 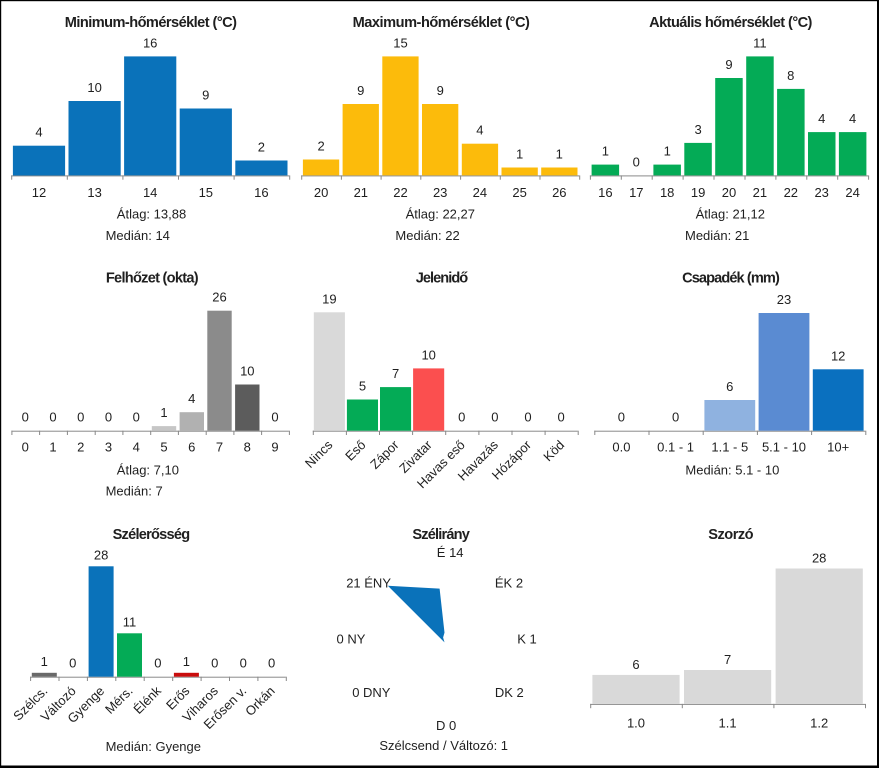 What do you see at coordinates (636, 192) in the screenshot?
I see `svg-text: 17` at bounding box center [636, 192].